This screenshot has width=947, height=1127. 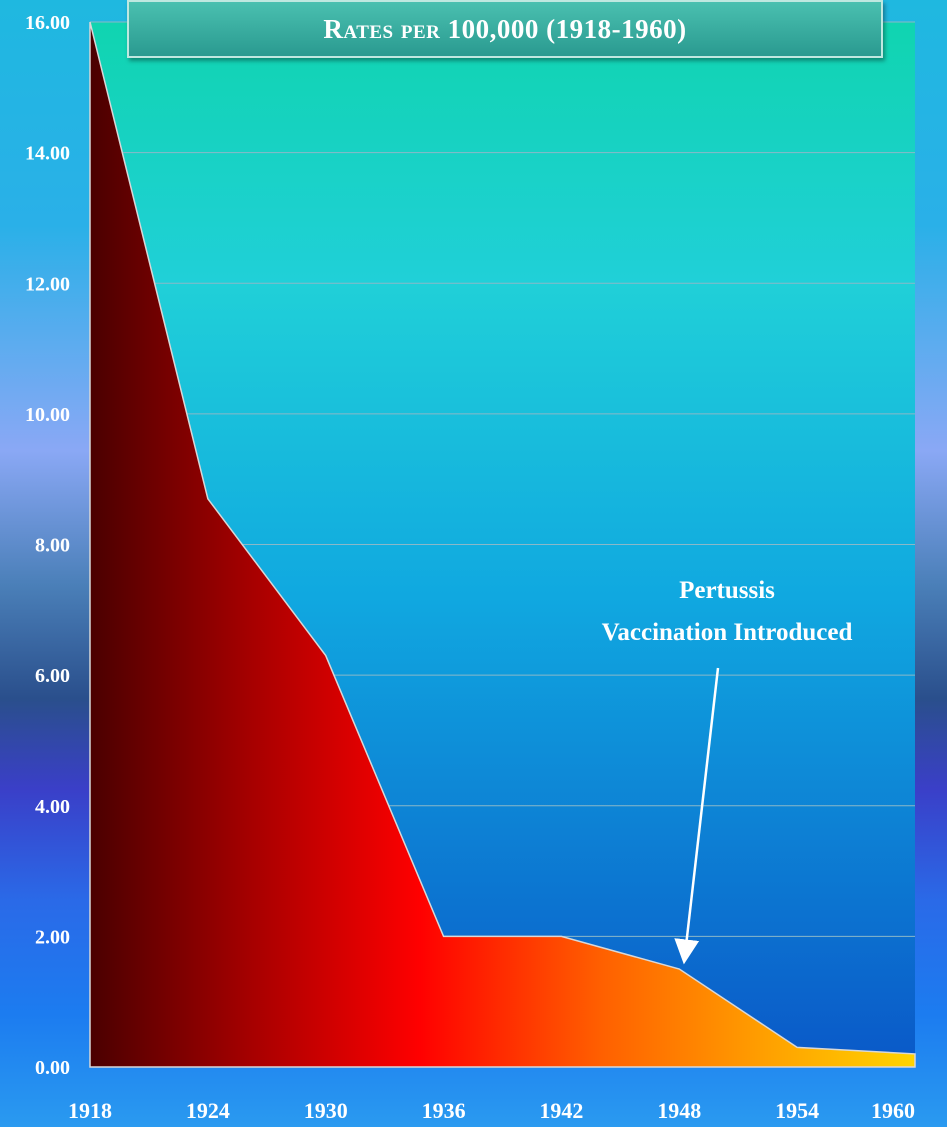 I want to click on y-axis-ticks: 0.00 2.00 4.00 6.00 8.00 10.00 12.00 14.00 16.00, so click(x=47, y=545).